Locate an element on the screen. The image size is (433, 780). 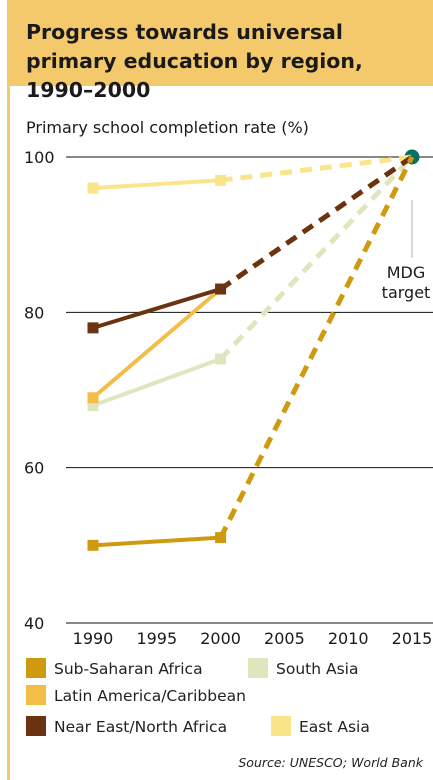
legend-label: East Asia is located at coordinates (334, 727).